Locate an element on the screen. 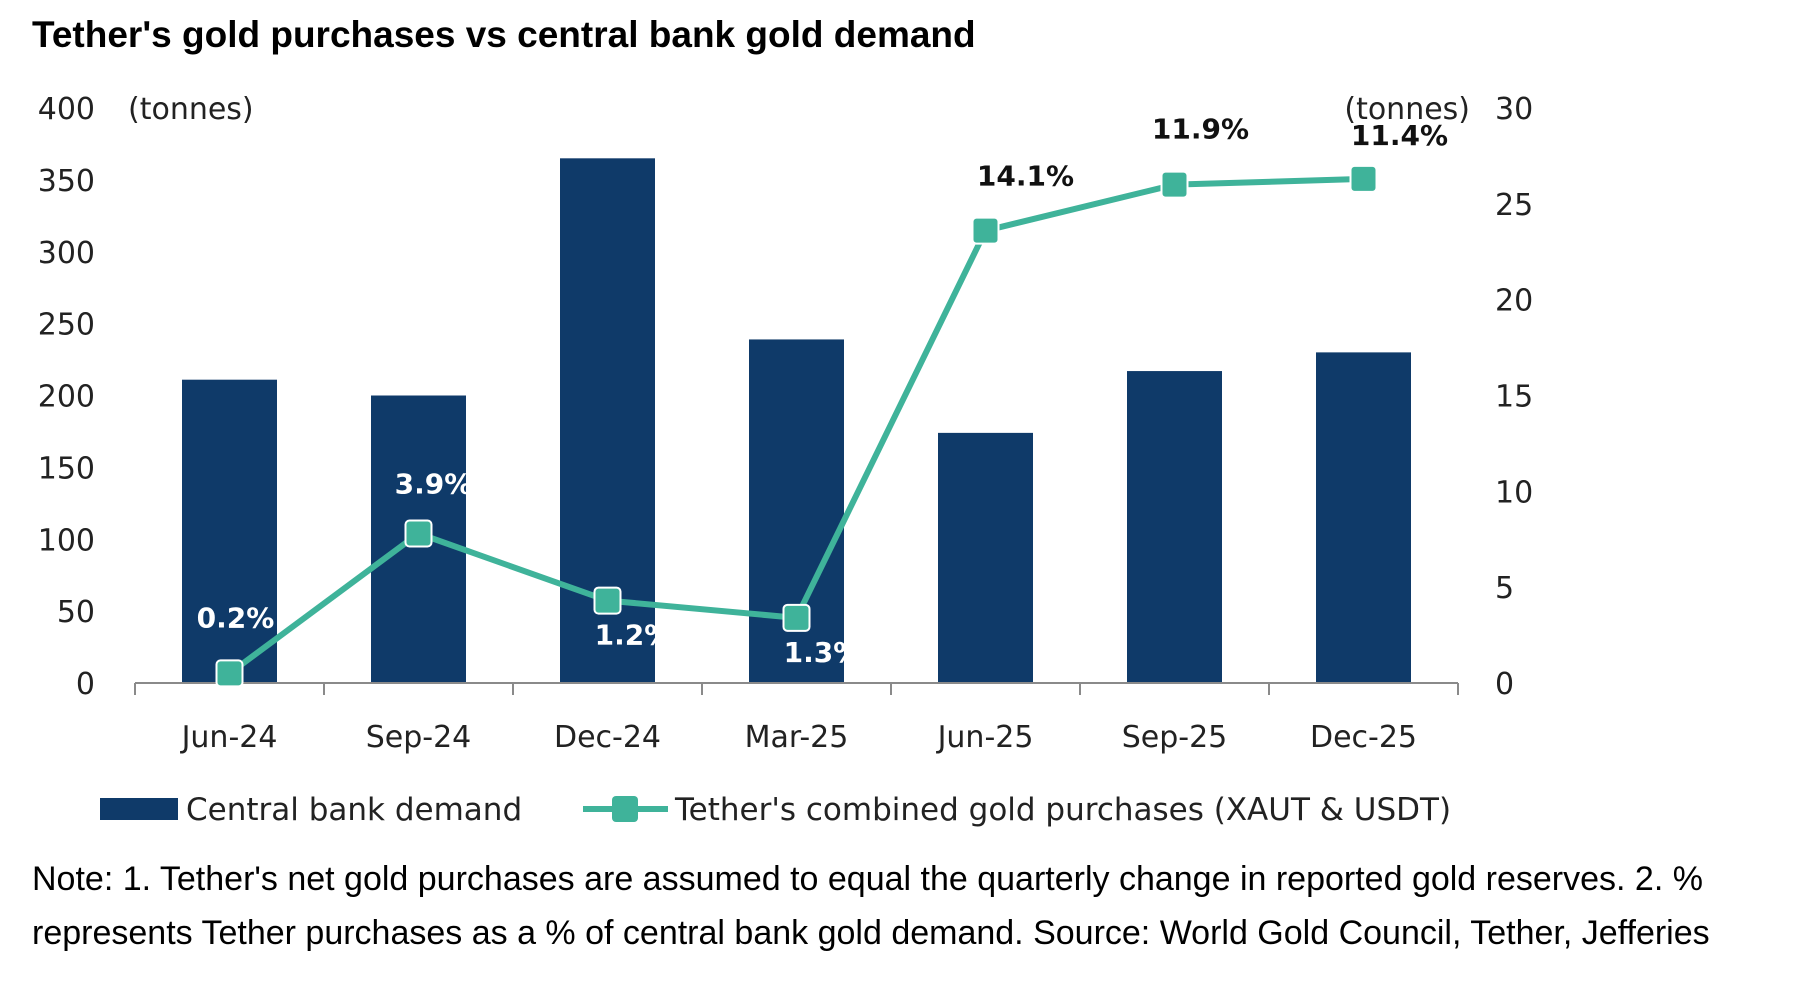 The image size is (1819, 1008). data-label-mar-25: 1.3% is located at coordinates (823, 652).